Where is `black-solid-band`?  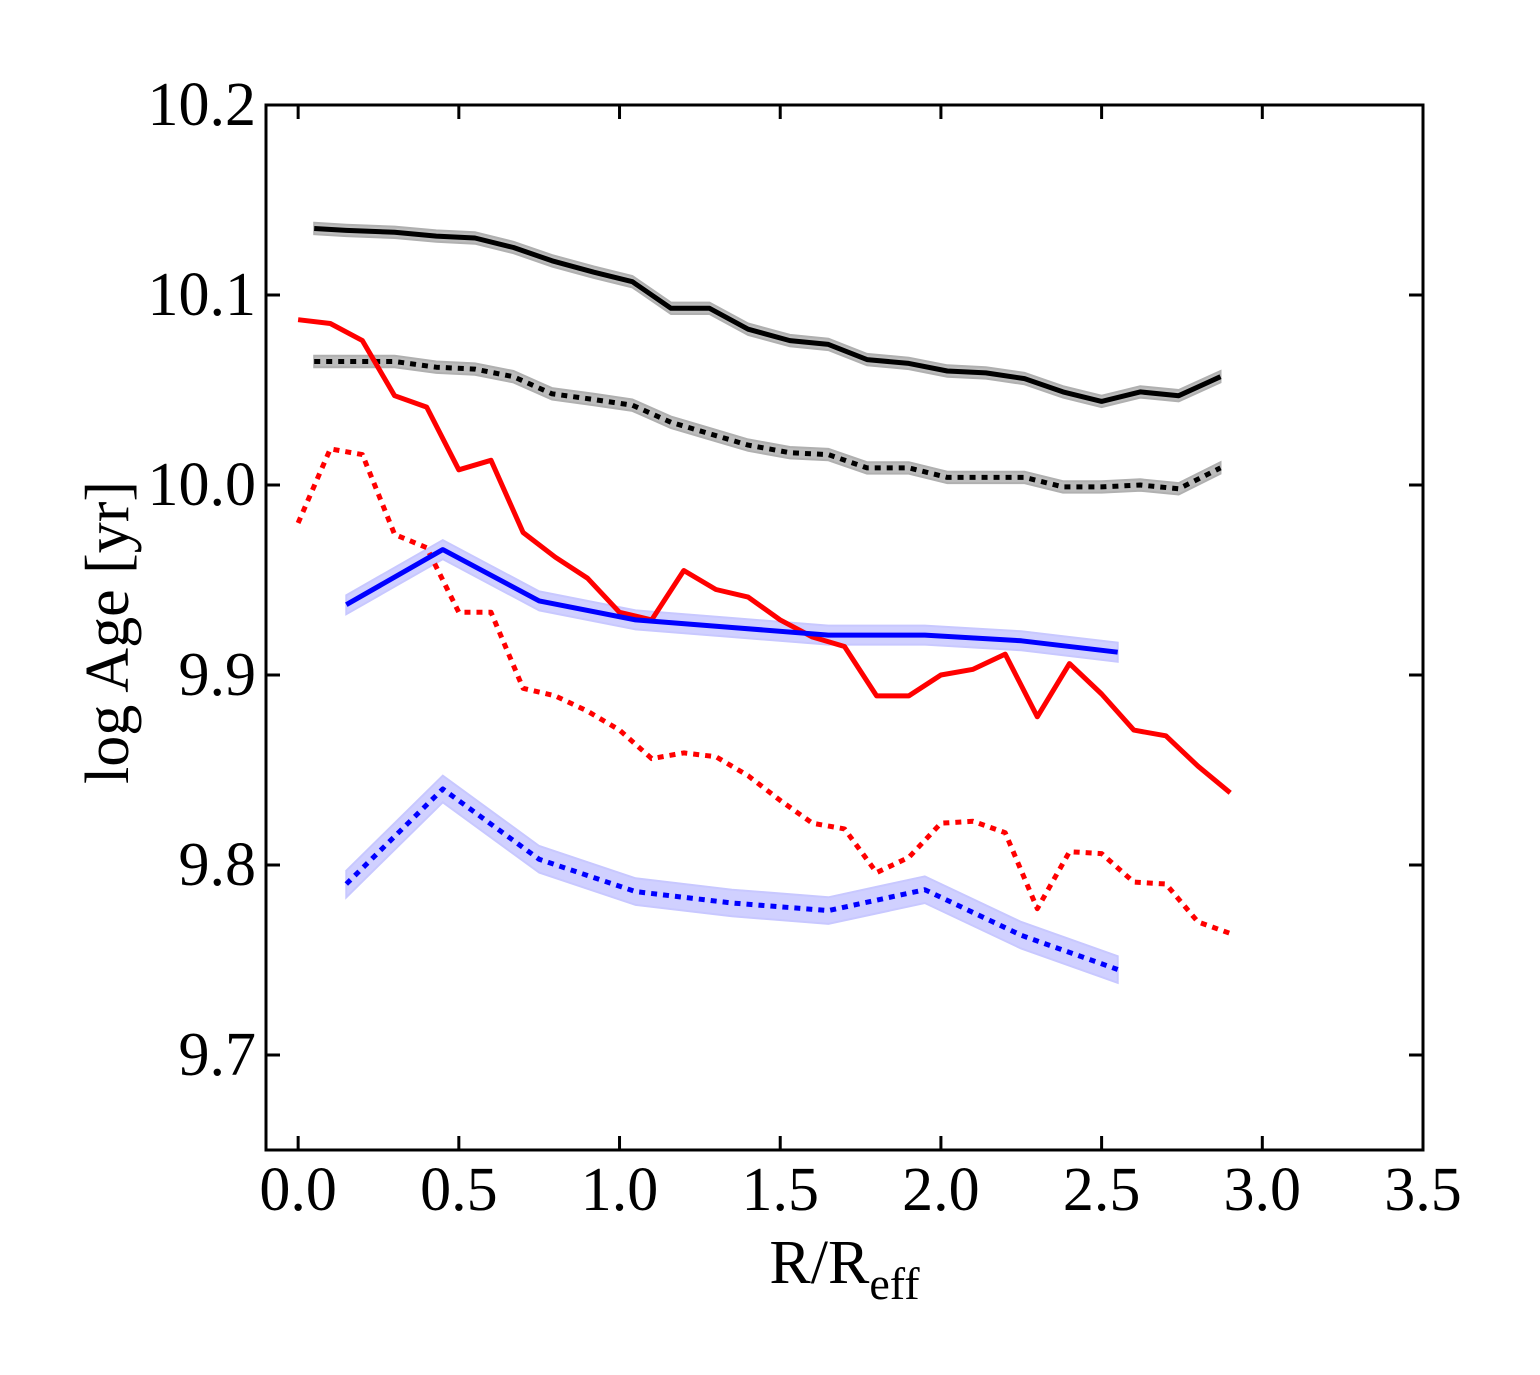 black-solid-band is located at coordinates (767, 315).